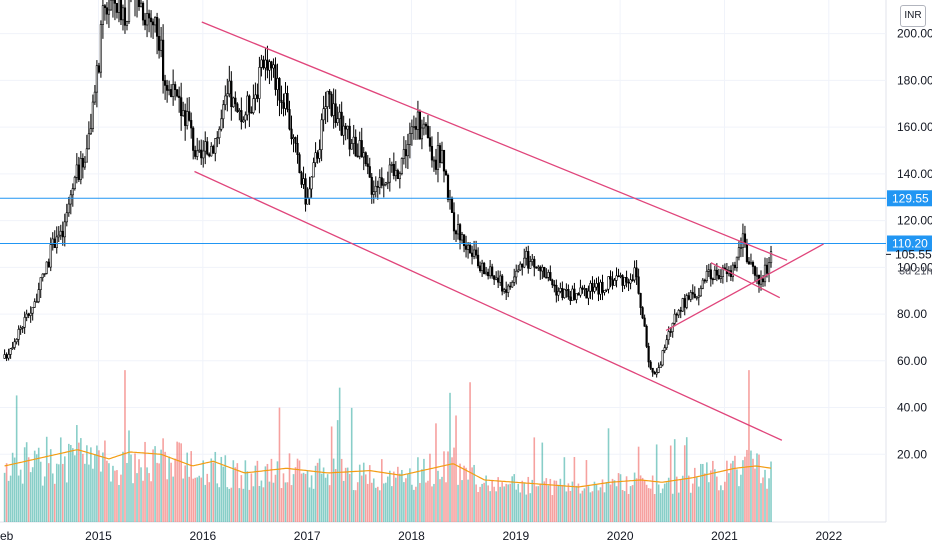 This screenshot has width=932, height=550. Describe the element at coordinates (828, 536) in the screenshot. I see `time-tick-label: 2022` at that location.